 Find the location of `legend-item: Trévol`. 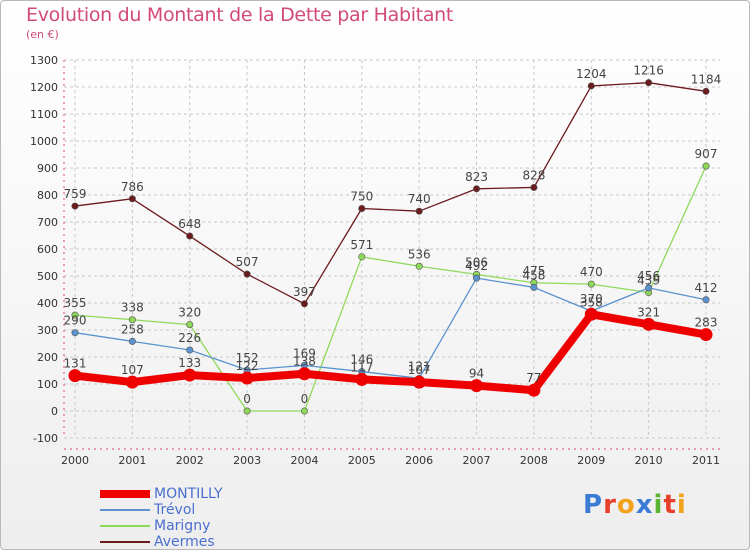

legend-item: Trévol is located at coordinates (147, 510).